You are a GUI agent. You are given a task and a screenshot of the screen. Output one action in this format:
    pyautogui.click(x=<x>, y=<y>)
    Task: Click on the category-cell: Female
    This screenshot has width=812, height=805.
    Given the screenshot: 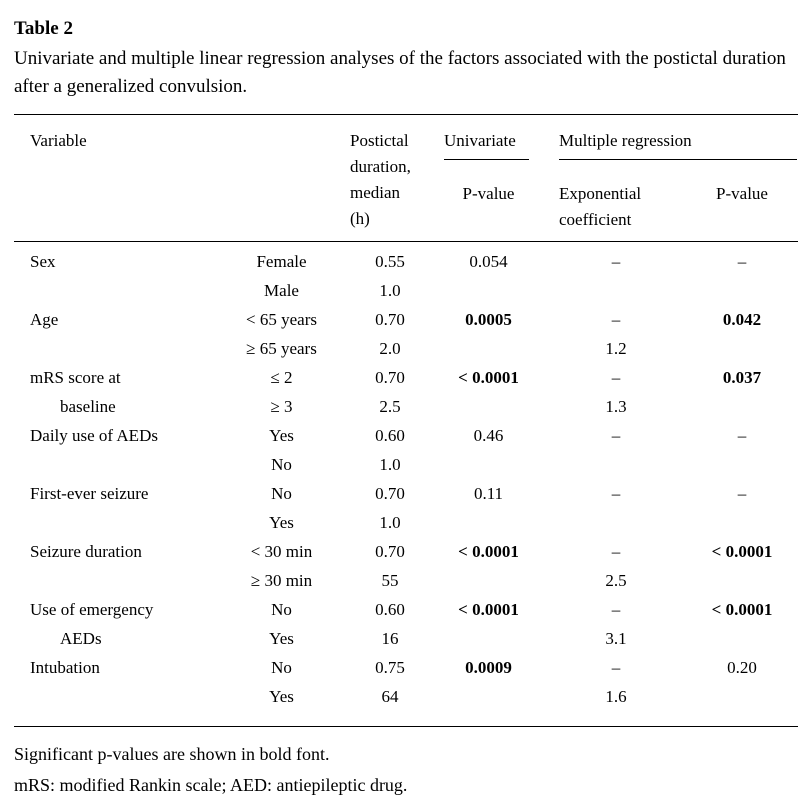 What is the action you would take?
    pyautogui.click(x=281, y=261)
    